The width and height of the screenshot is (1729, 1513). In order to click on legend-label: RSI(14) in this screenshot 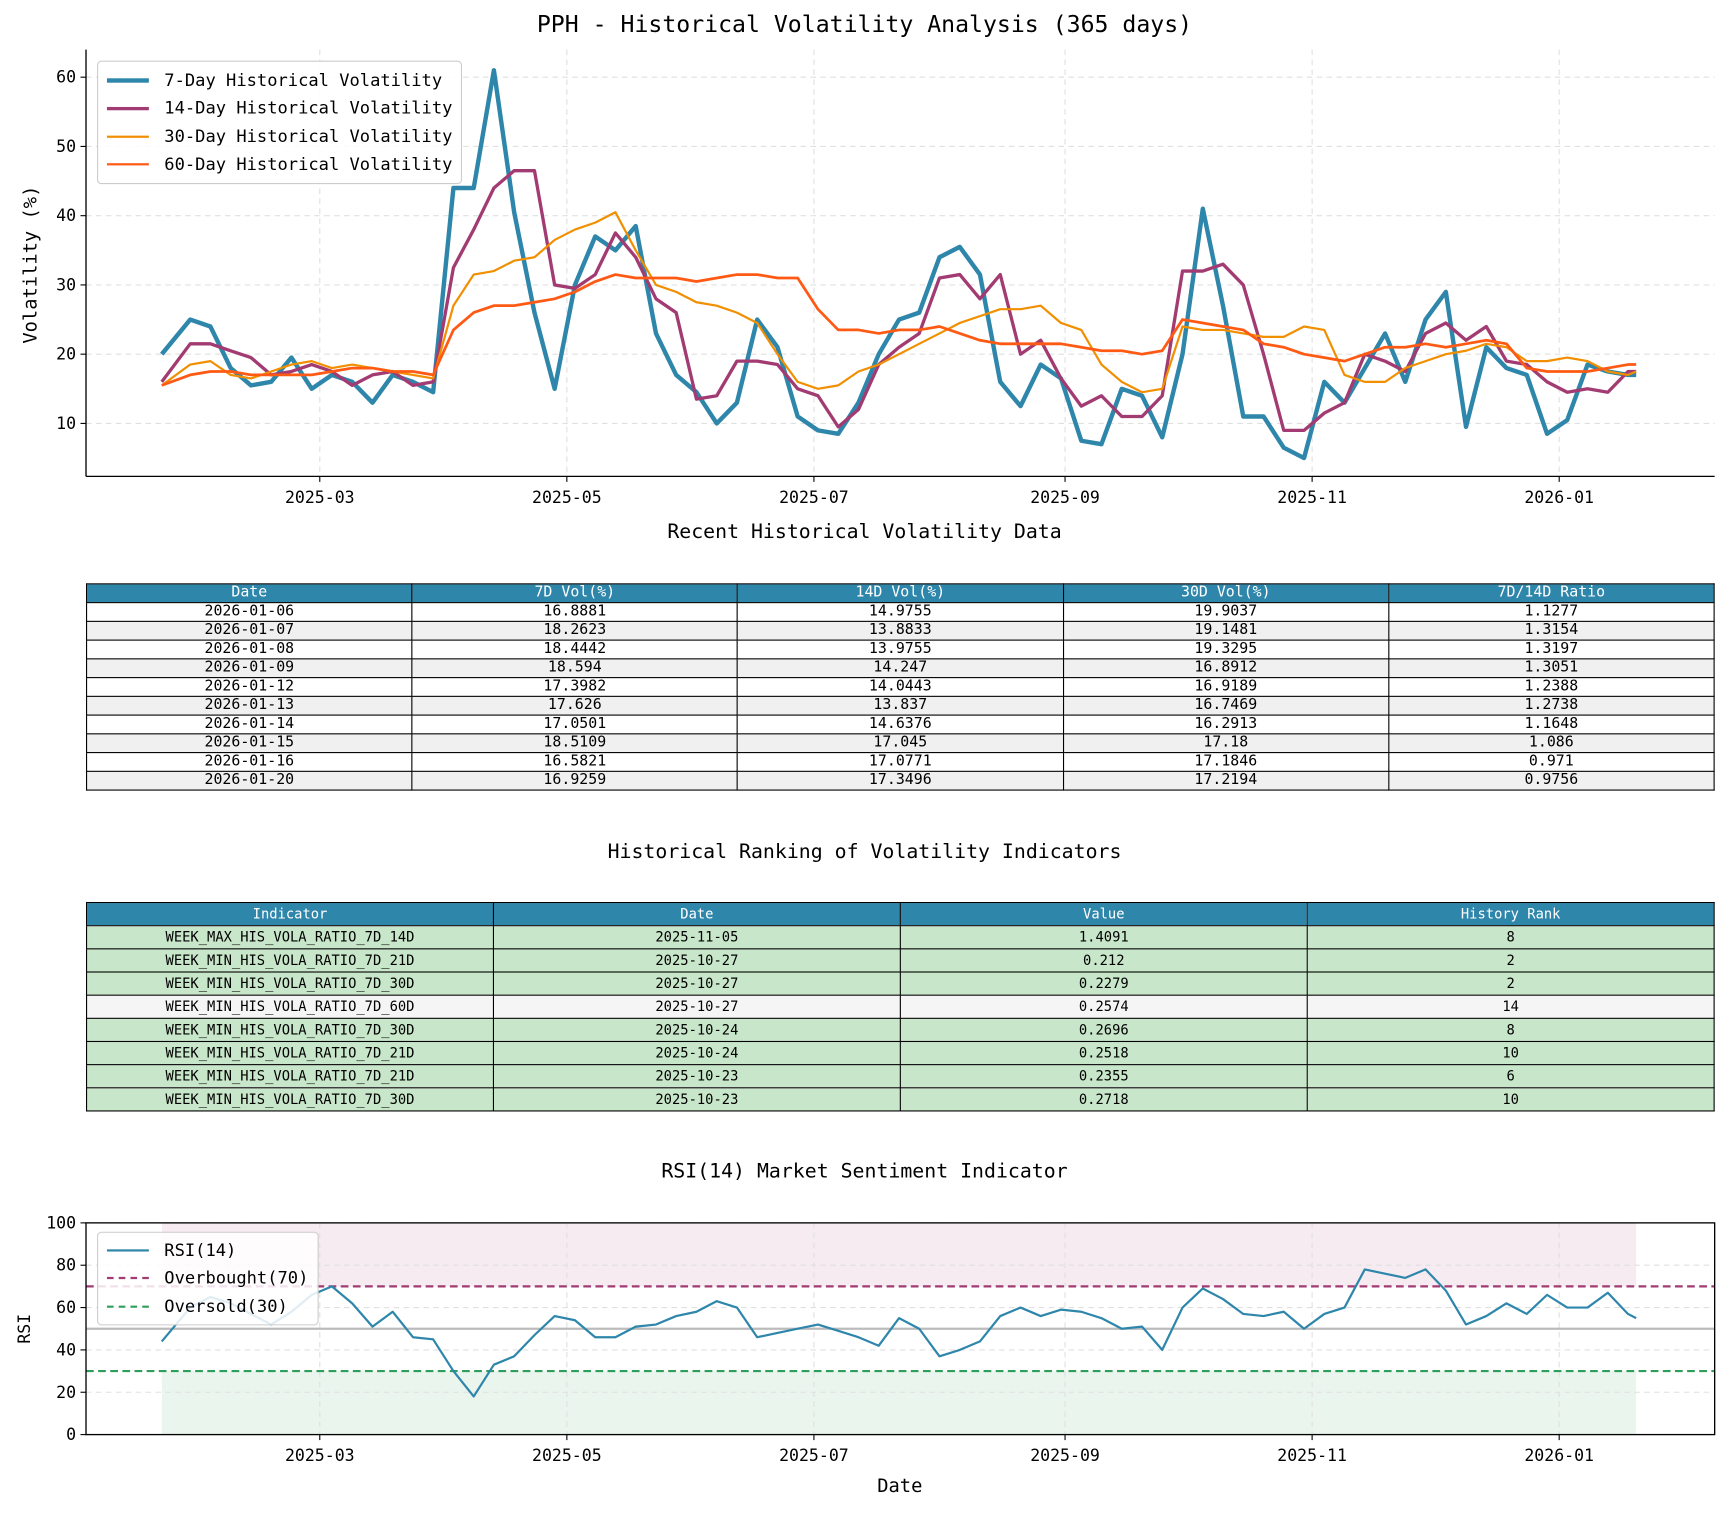, I will do `click(200, 1250)`.